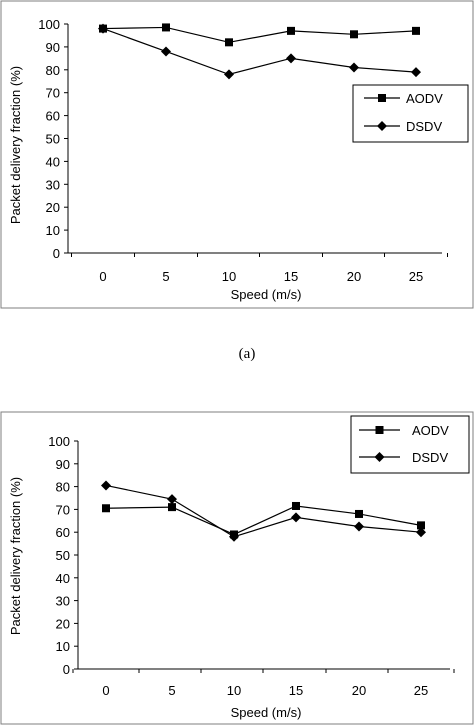  Describe the element at coordinates (53, 184) in the screenshot. I see `chart-a-ytick-label: 30` at that location.